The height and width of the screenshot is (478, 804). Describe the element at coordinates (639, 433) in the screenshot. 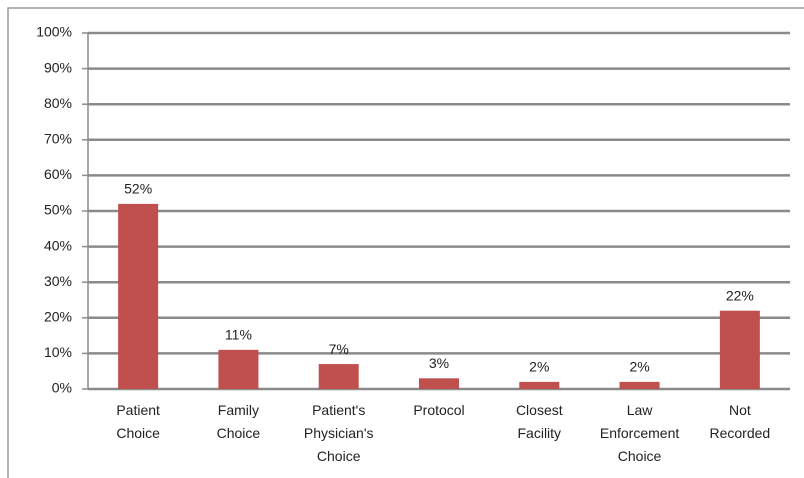

I see `x-tick-label: Law Enforcement Choice` at that location.